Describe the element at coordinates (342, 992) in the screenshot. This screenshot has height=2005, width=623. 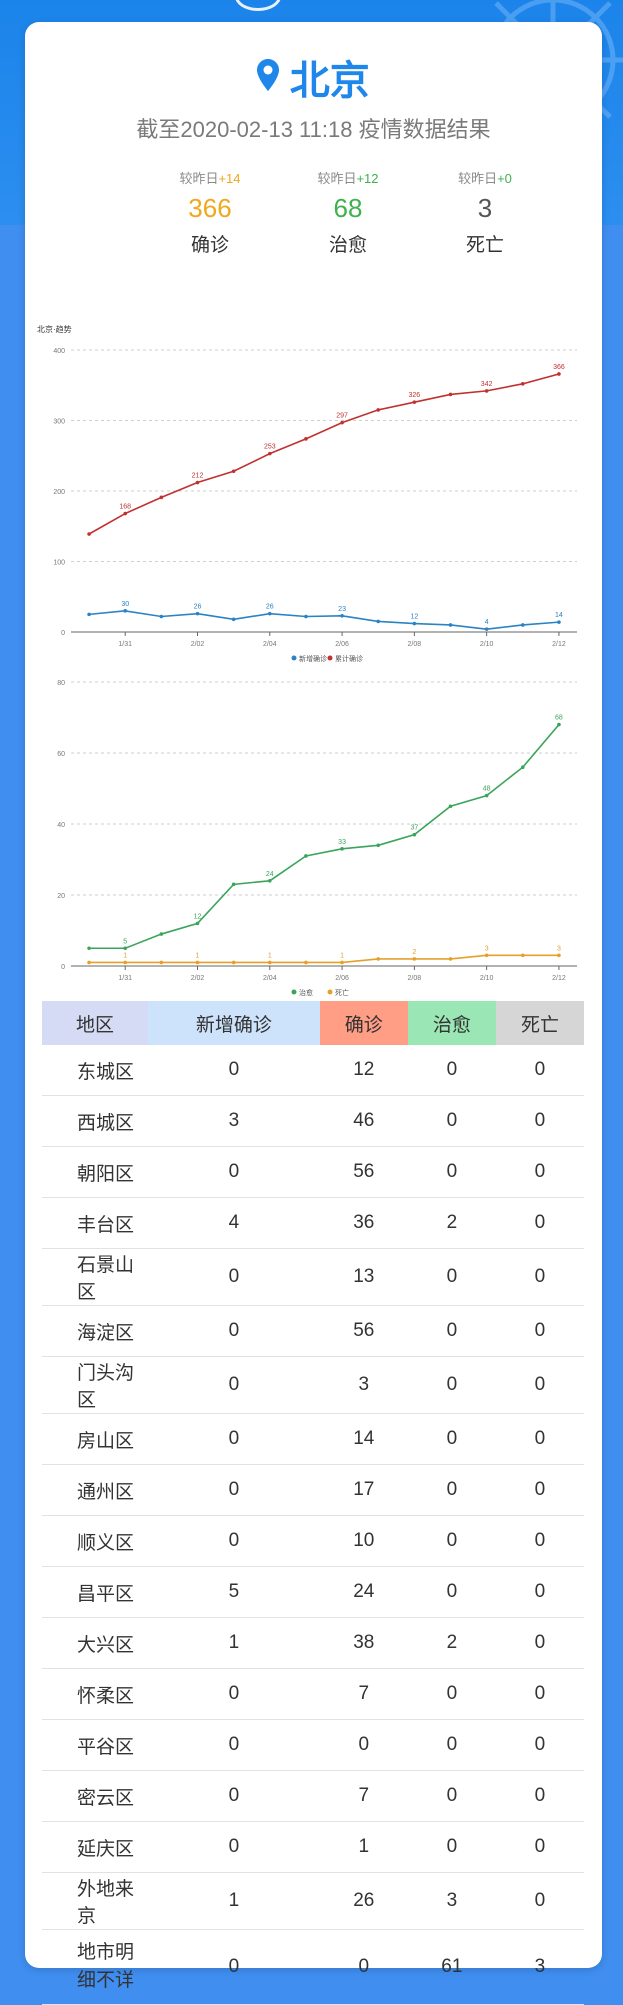
I see `legend-label: 死亡` at that location.